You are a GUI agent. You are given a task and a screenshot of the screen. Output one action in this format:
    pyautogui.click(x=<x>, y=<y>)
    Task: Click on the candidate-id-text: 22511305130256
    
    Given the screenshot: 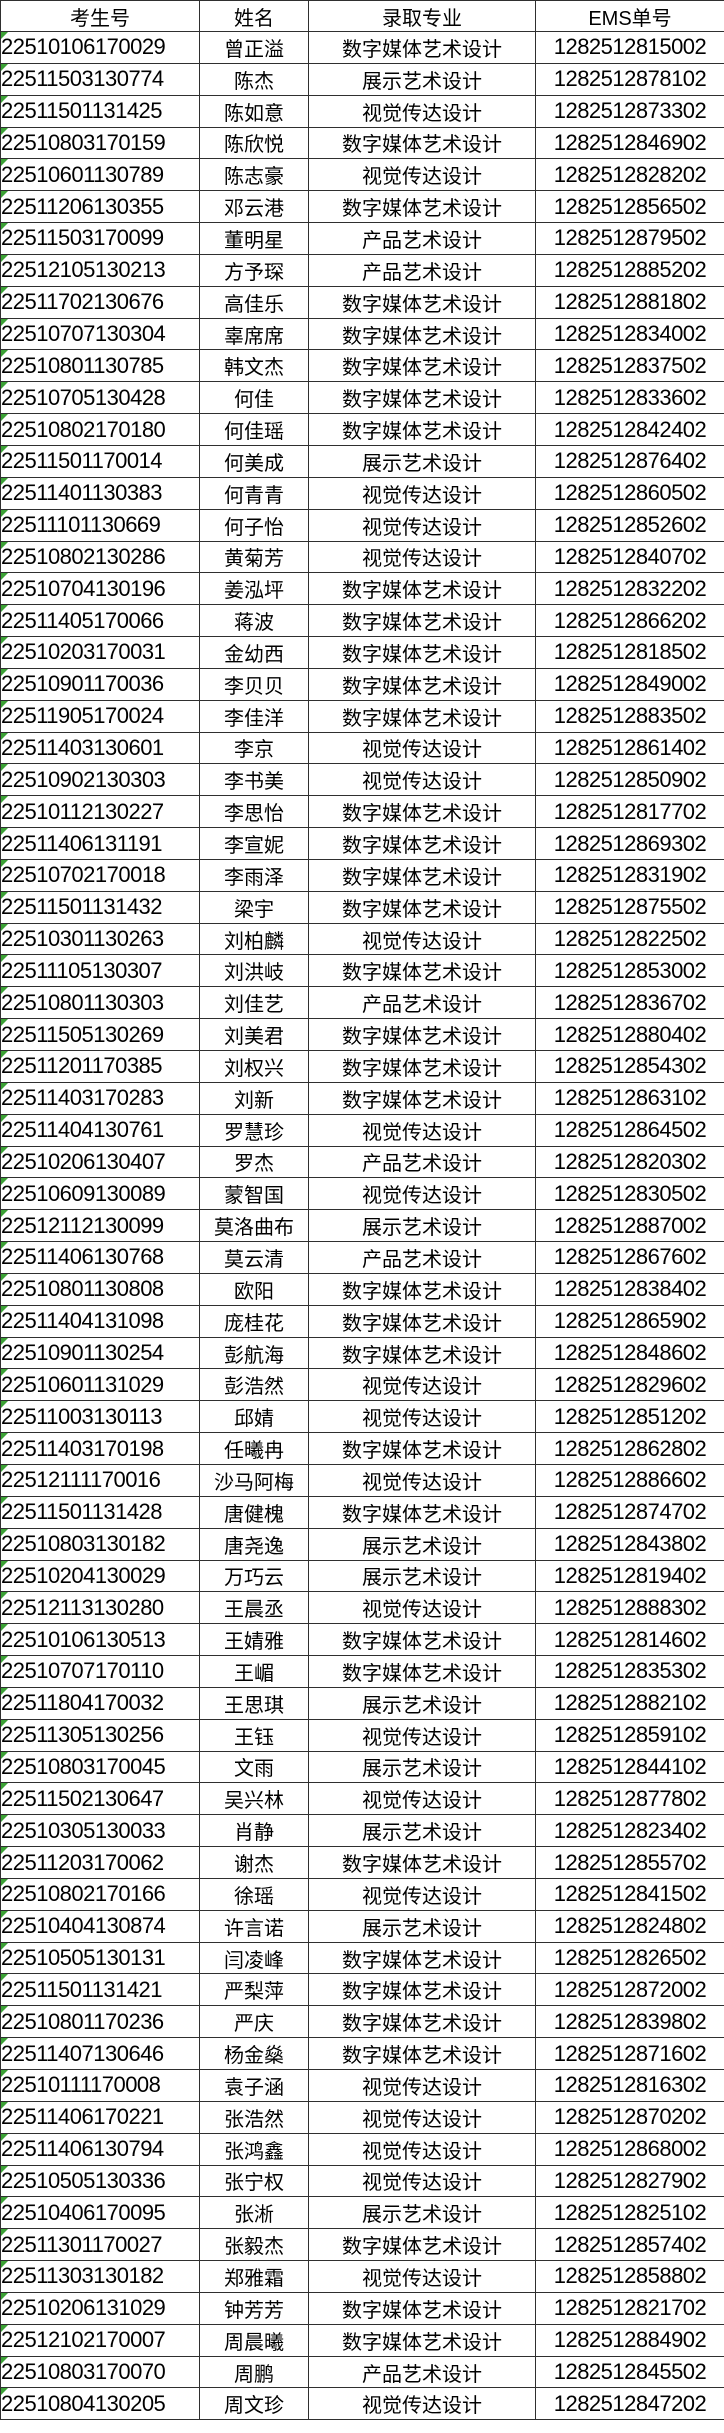 What is the action you would take?
    pyautogui.click(x=83, y=1735)
    